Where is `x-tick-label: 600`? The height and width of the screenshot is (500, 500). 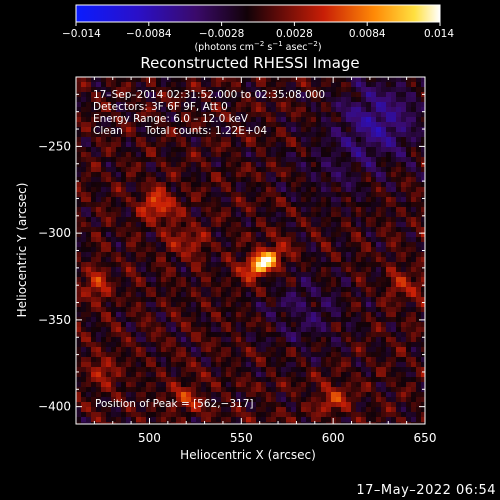
x-tick-label: 600 is located at coordinates (333, 438).